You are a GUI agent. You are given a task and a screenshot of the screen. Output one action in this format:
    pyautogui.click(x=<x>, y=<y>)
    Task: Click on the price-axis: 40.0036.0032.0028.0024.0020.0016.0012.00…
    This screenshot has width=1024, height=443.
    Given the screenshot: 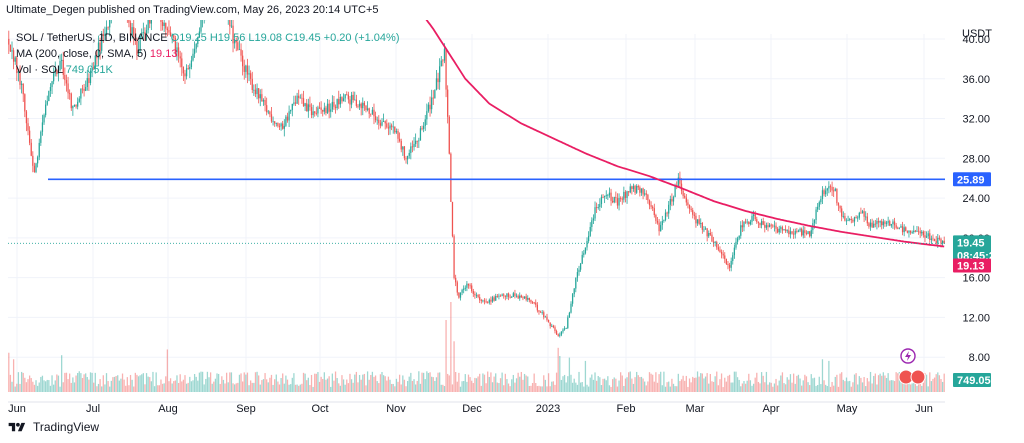 What is the action you would take?
    pyautogui.click(x=976, y=199)
    